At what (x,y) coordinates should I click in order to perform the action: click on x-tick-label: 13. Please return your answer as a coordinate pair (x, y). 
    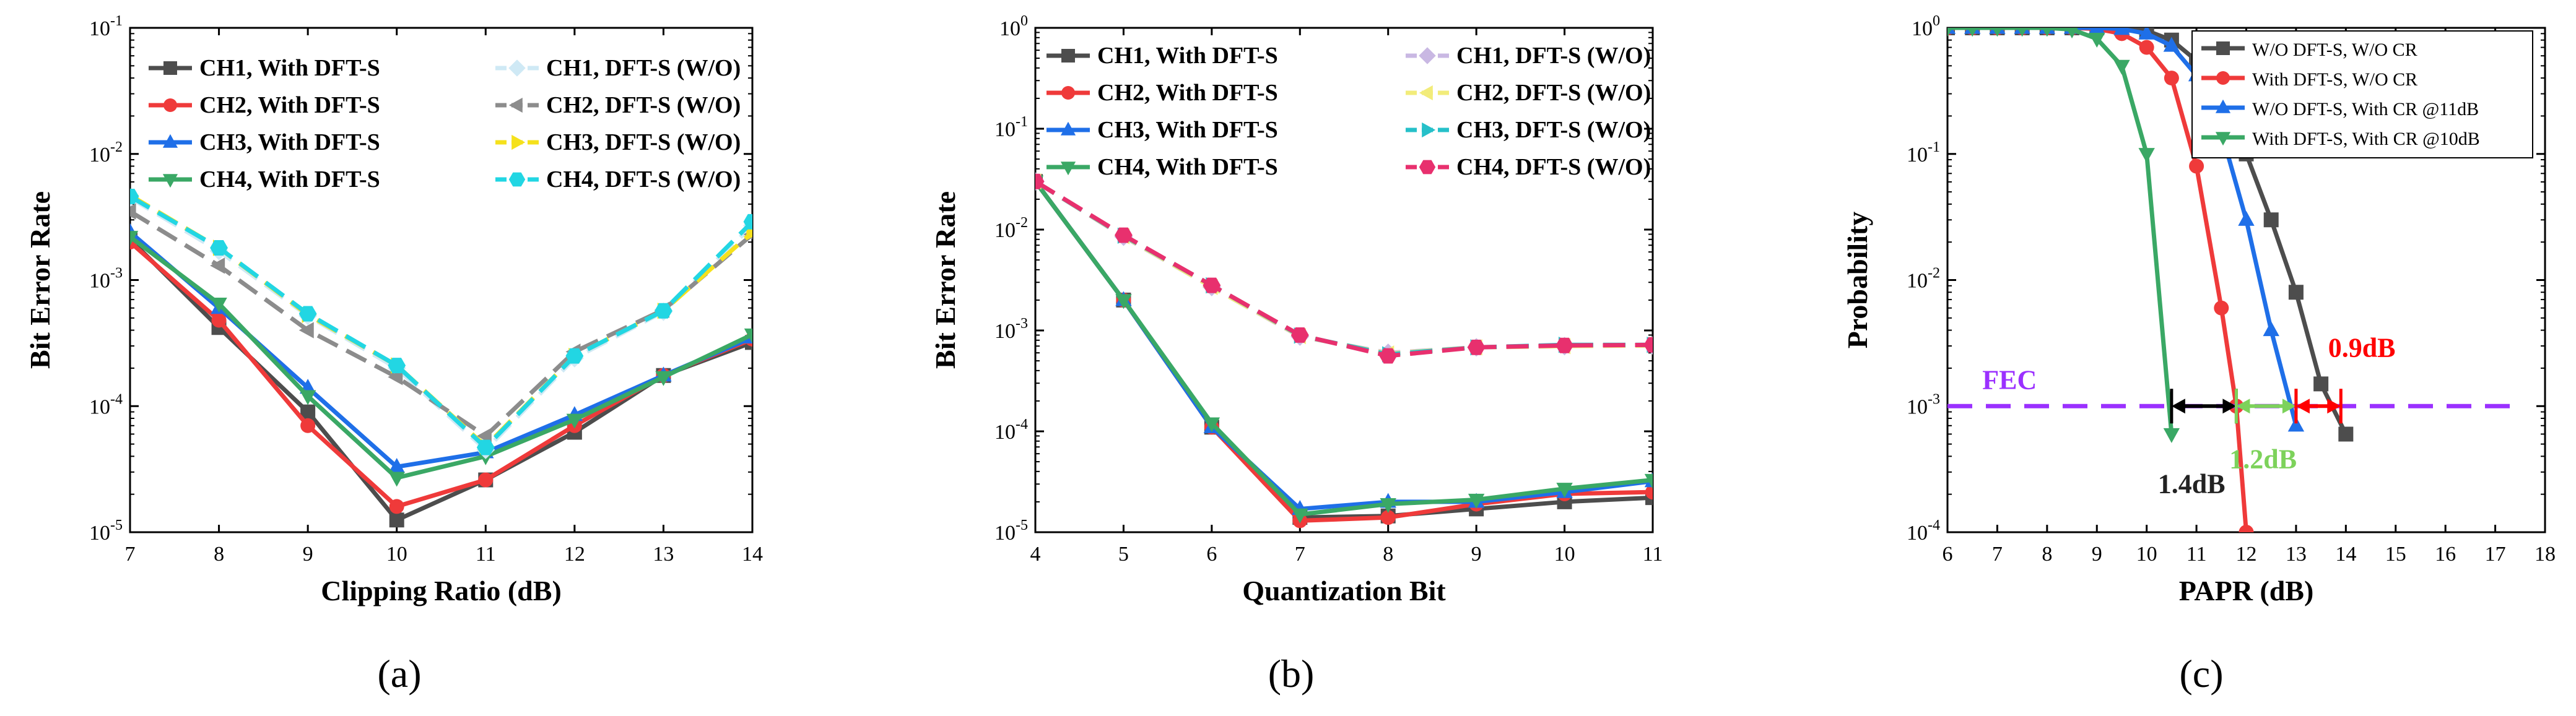
    Looking at the image, I should click on (2296, 554).